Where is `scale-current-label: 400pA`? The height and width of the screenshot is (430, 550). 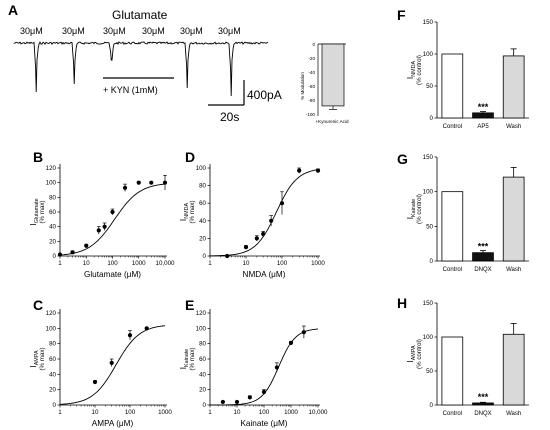 scale-current-label: 400pA is located at coordinates (264, 95).